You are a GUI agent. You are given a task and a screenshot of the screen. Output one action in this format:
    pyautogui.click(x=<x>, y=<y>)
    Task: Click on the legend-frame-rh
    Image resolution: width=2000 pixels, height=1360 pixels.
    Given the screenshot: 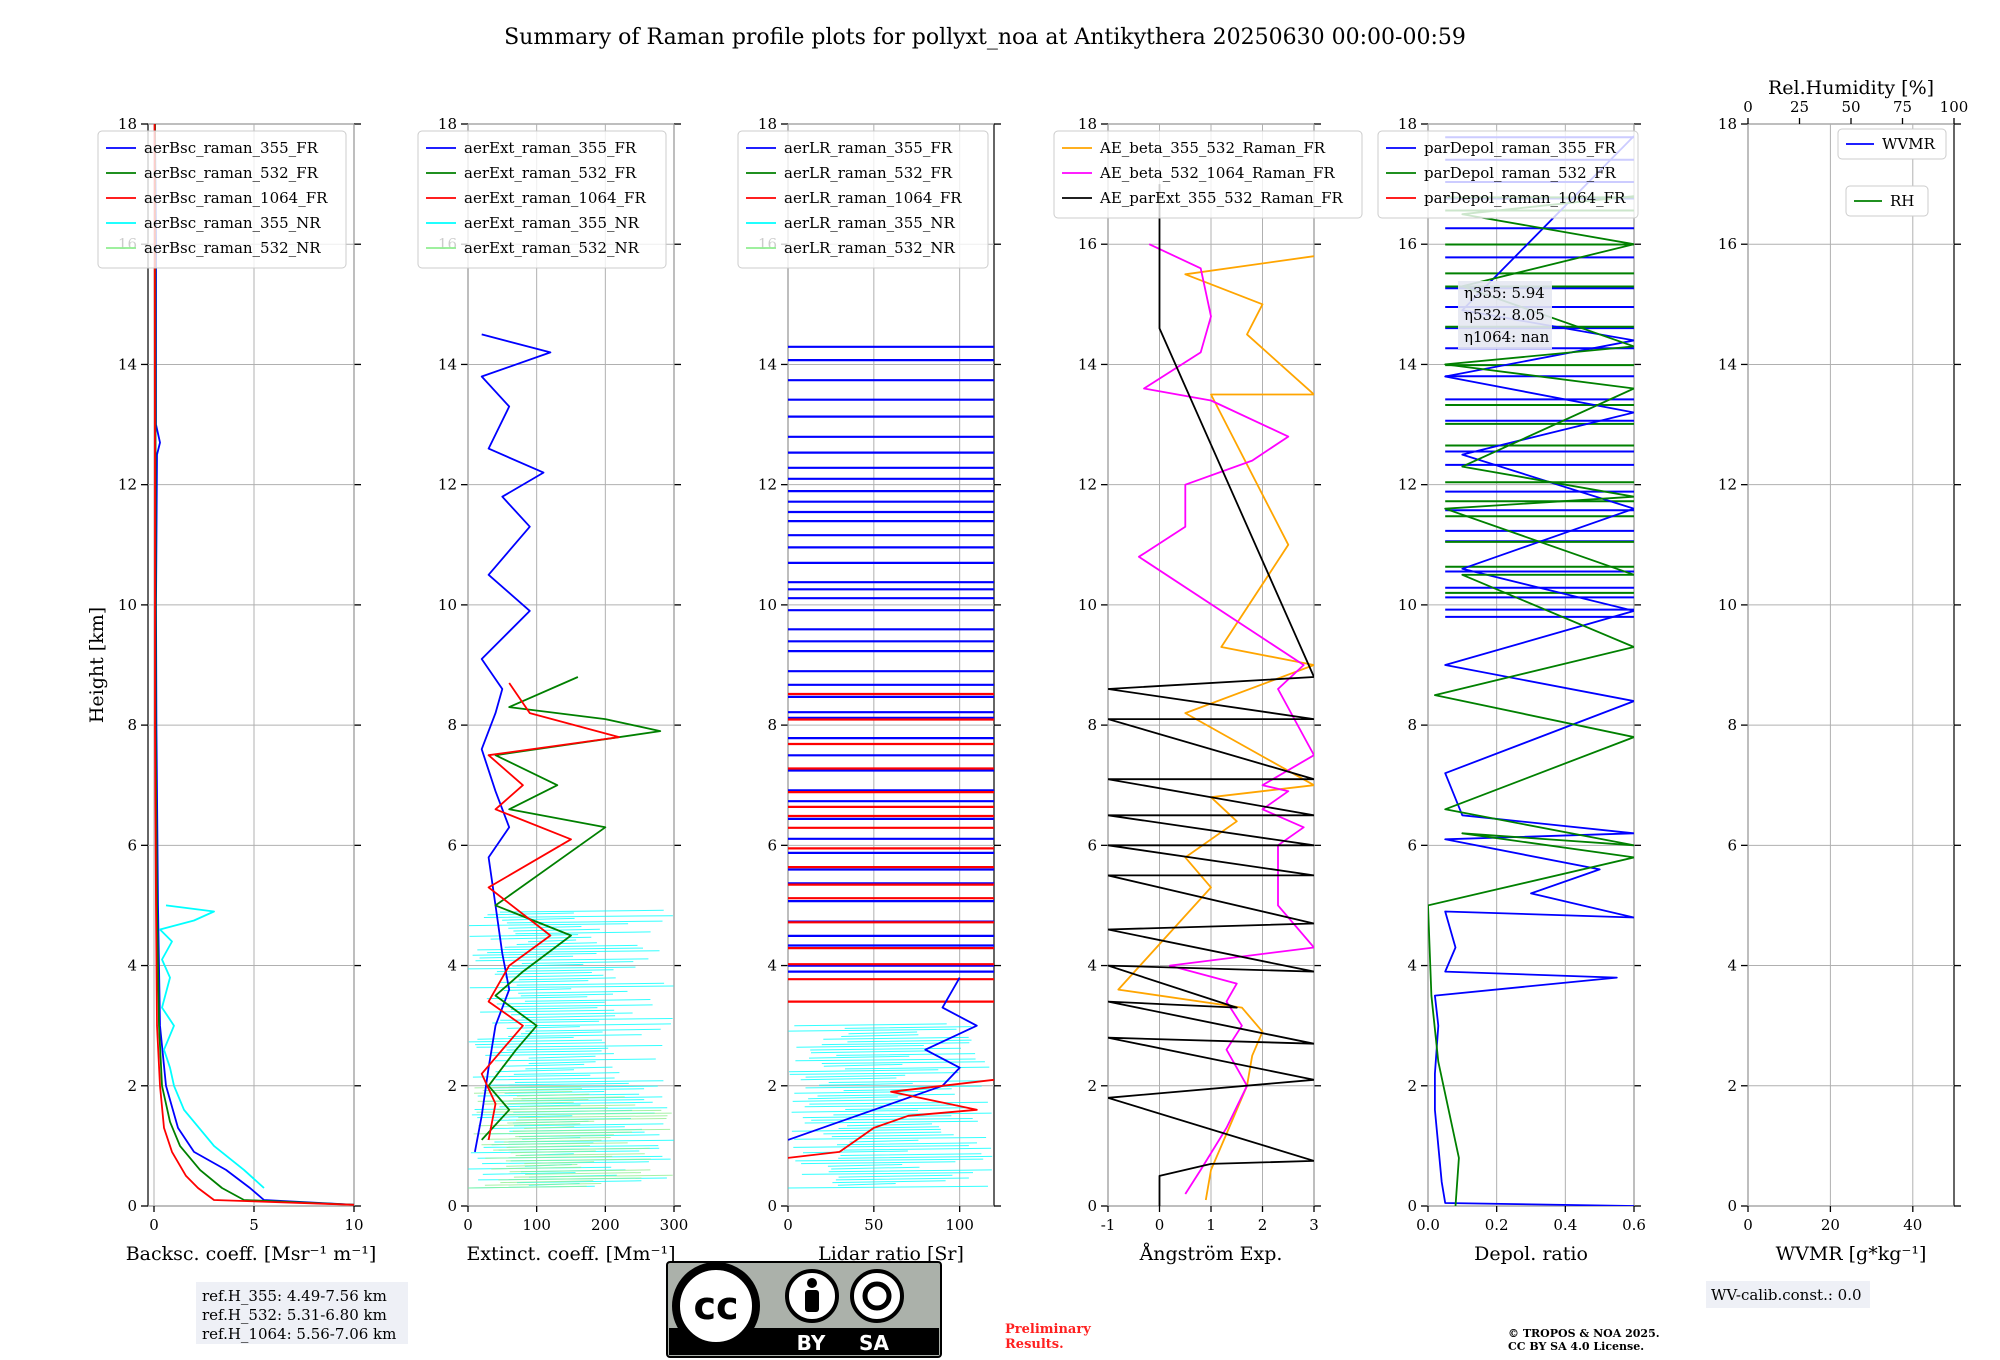 What is the action you would take?
    pyautogui.click(x=1887, y=201)
    